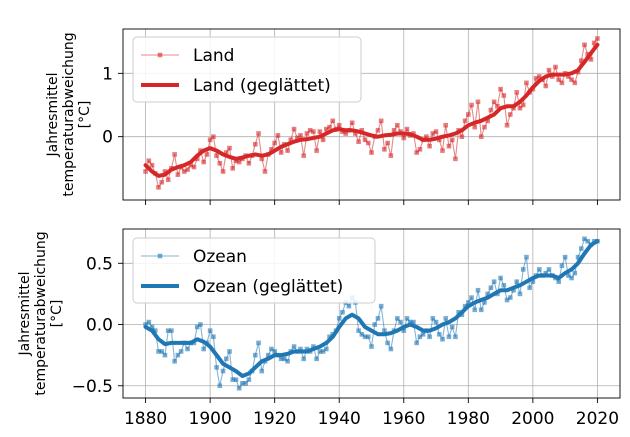 Image resolution: width=630 pixels, height=437 pixels. Describe the element at coordinates (274, 419) in the screenshot. I see `x-tick-label: 1920` at that location.